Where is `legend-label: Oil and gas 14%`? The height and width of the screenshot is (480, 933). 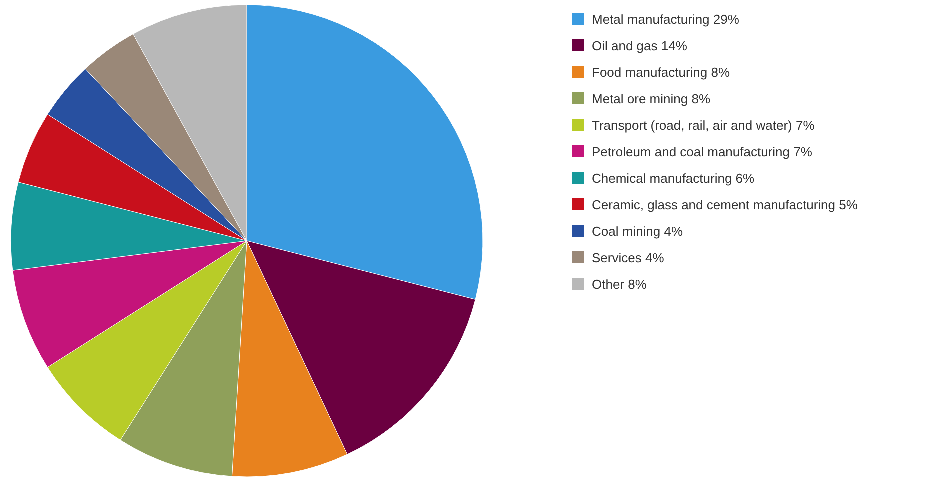 legend-label: Oil and gas 14% is located at coordinates (640, 46).